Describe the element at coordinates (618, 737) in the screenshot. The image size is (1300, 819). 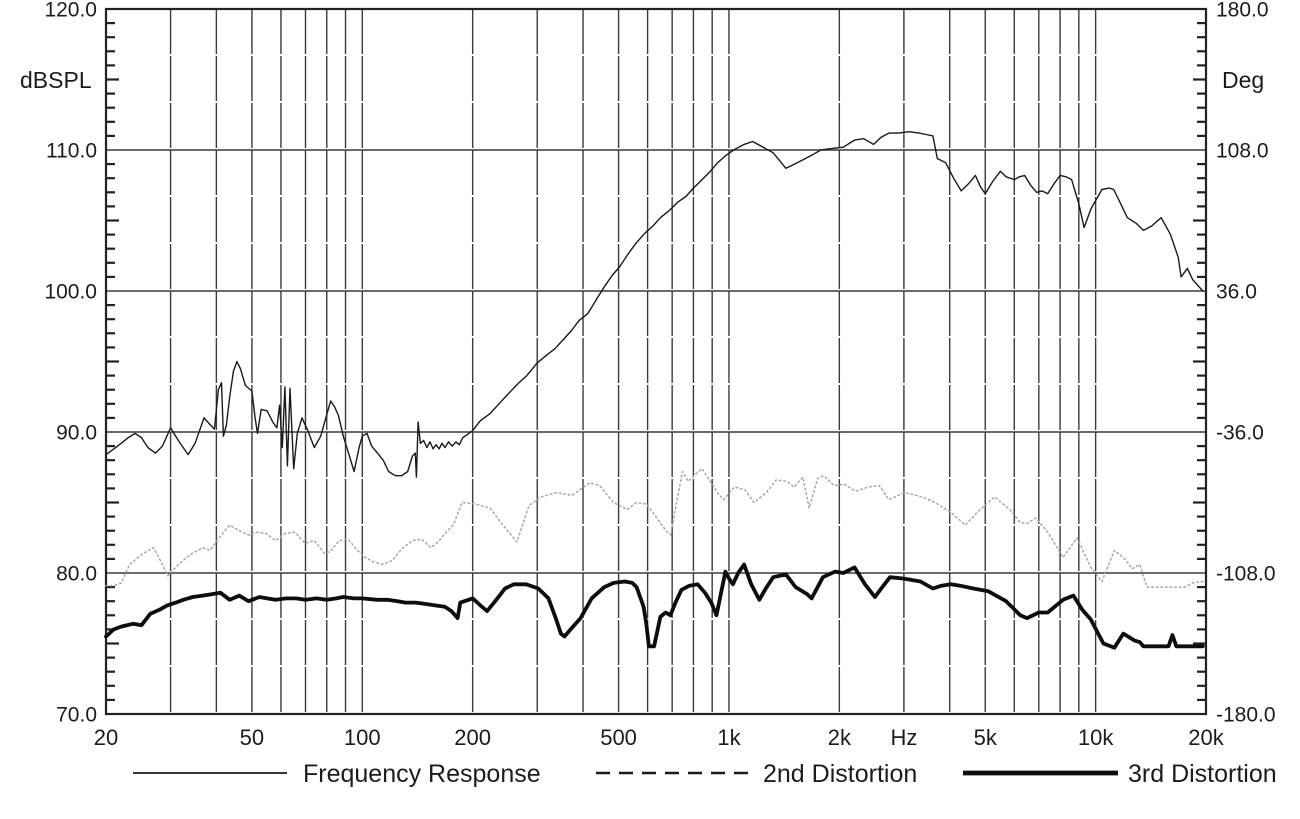
I see `x-tick-label-500: 500` at that location.